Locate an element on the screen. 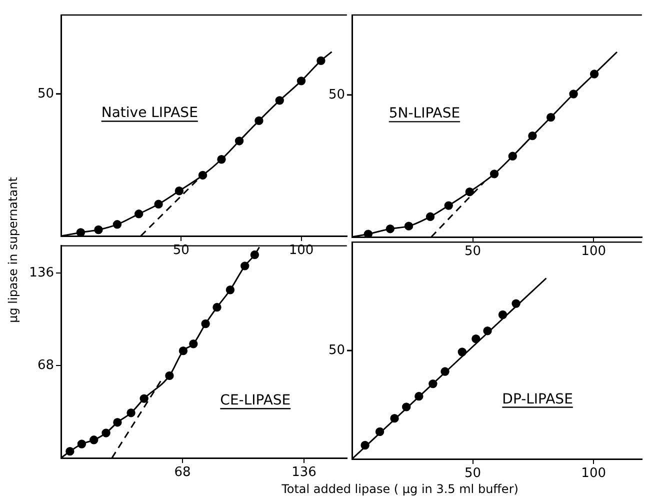 The height and width of the screenshot is (498, 647). point is located at coordinates (476, 339).